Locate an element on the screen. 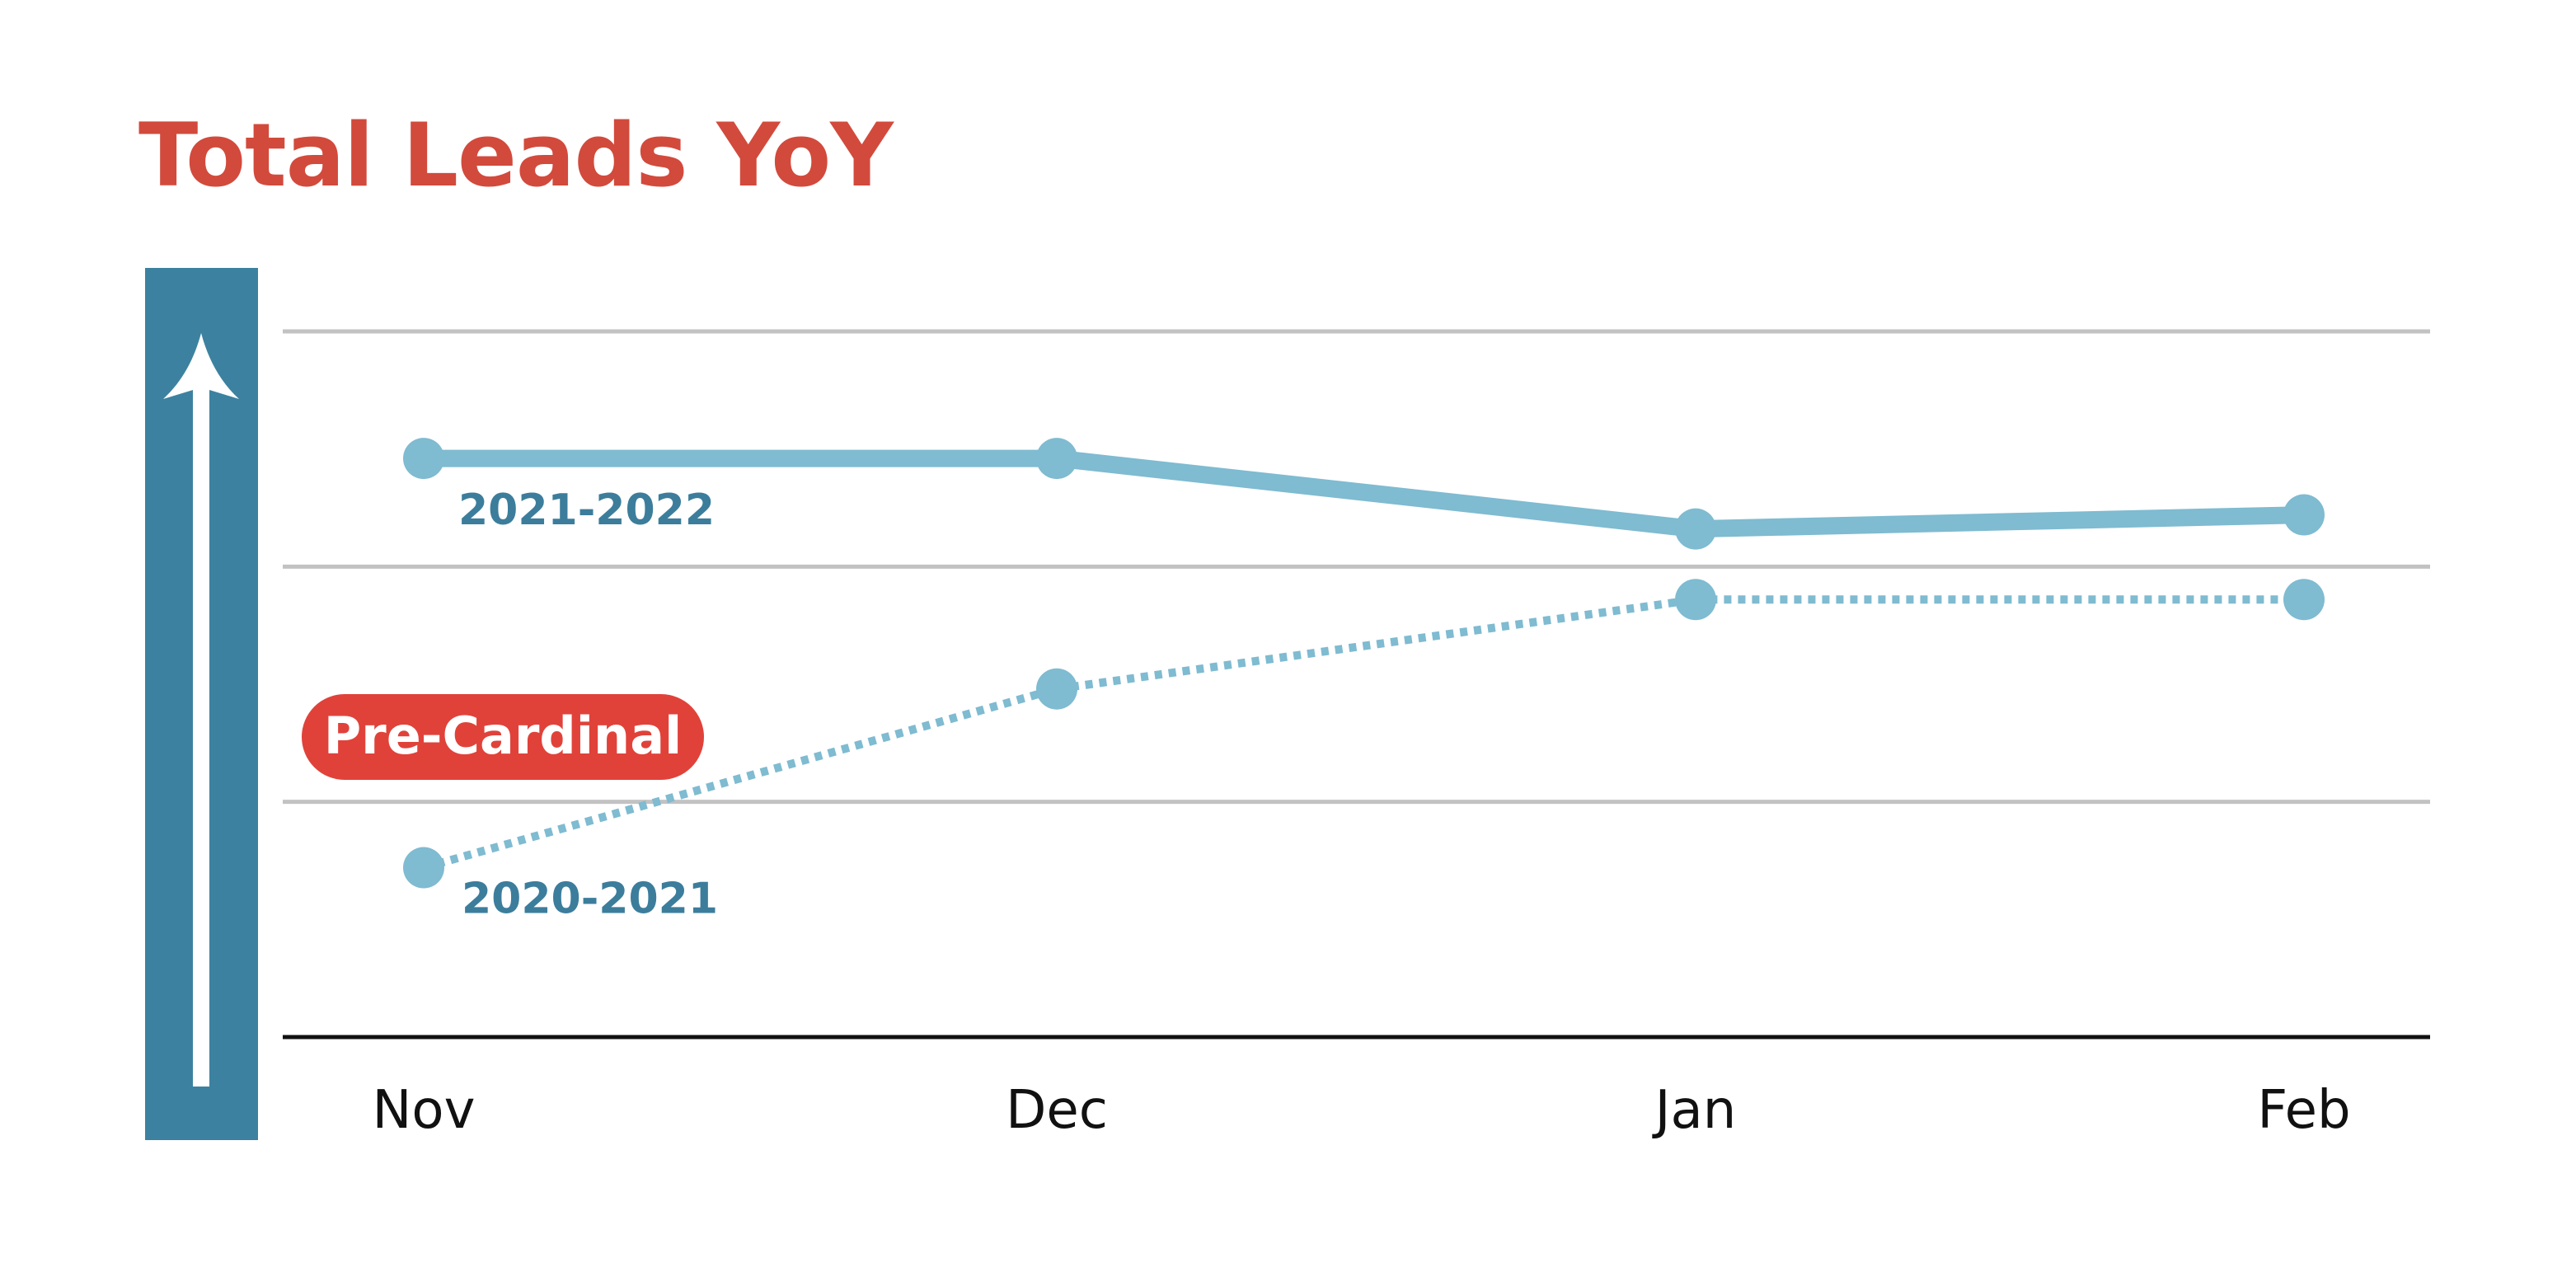  badge-background is located at coordinates (503, 737).